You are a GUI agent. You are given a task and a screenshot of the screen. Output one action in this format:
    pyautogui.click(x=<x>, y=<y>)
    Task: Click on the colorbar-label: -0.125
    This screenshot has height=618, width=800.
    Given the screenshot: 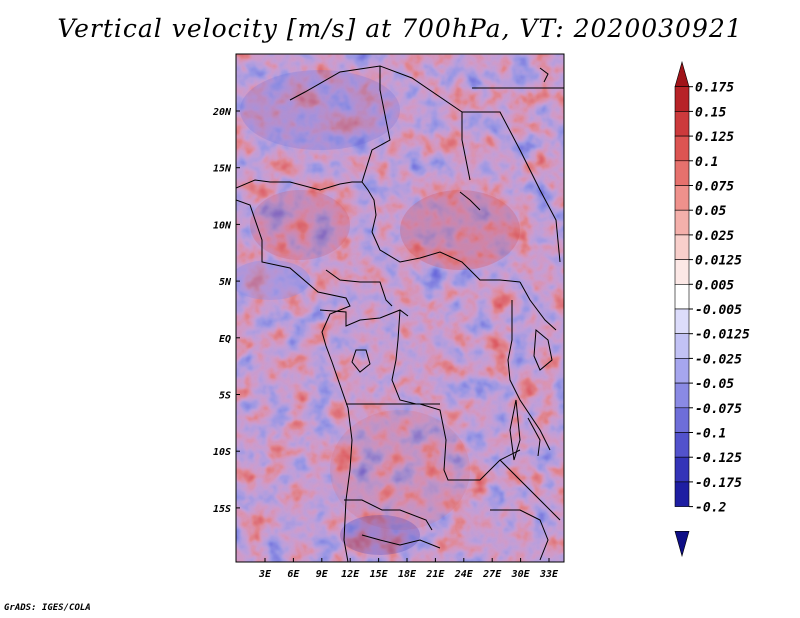 What is the action you would take?
    pyautogui.click(x=718, y=458)
    